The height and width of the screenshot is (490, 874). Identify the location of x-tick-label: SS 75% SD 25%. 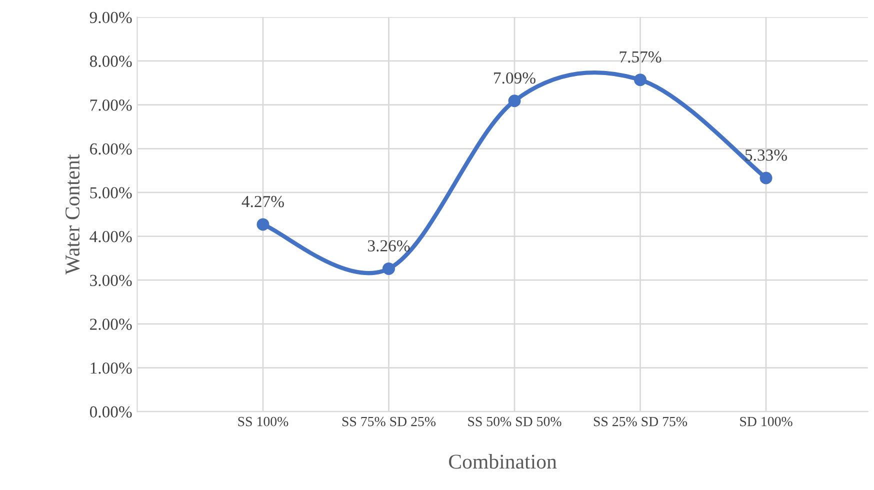
(389, 421).